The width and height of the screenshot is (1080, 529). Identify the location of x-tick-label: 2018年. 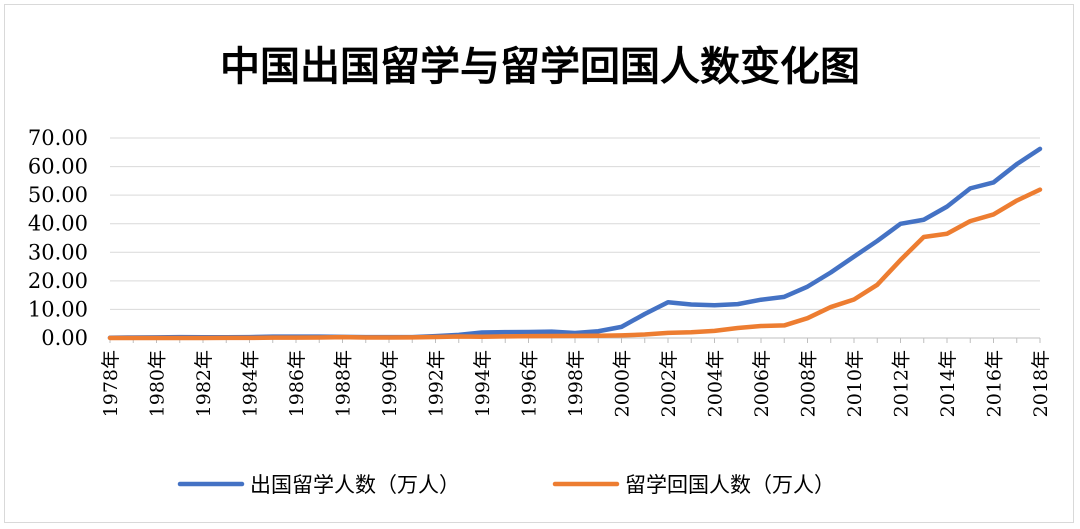
(1041, 383).